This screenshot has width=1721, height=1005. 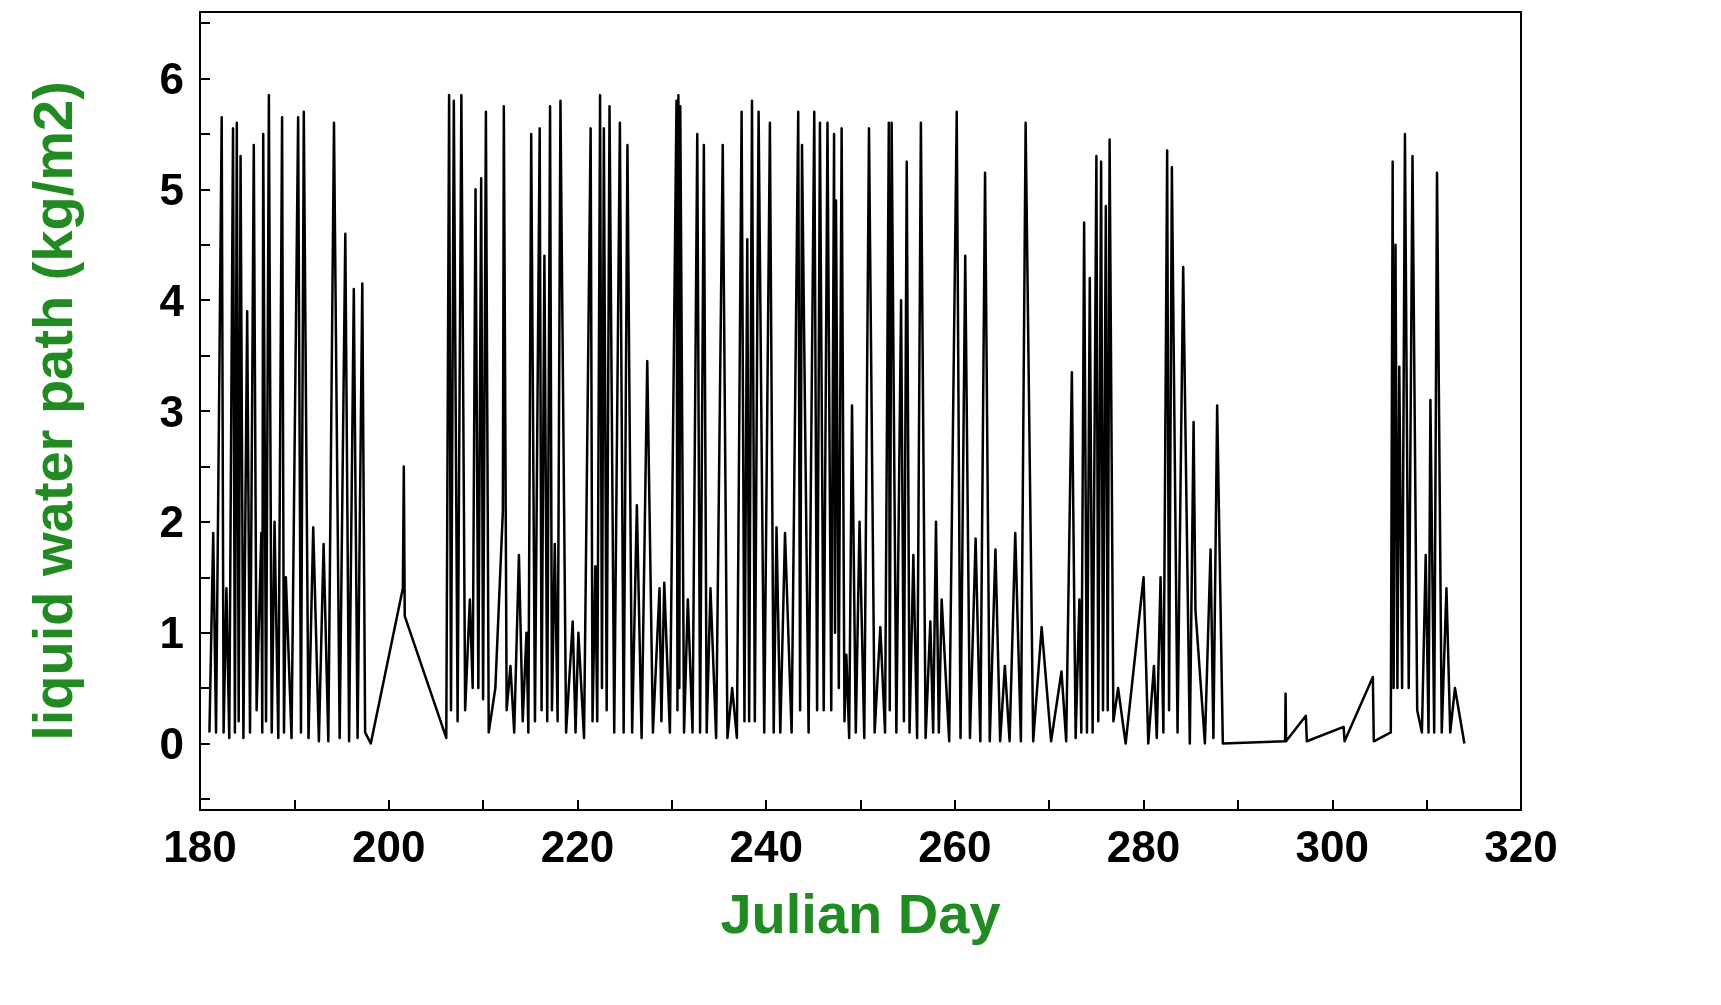 What do you see at coordinates (52, 411) in the screenshot?
I see `y-axis-title: liquid water path (kg/m2)` at bounding box center [52, 411].